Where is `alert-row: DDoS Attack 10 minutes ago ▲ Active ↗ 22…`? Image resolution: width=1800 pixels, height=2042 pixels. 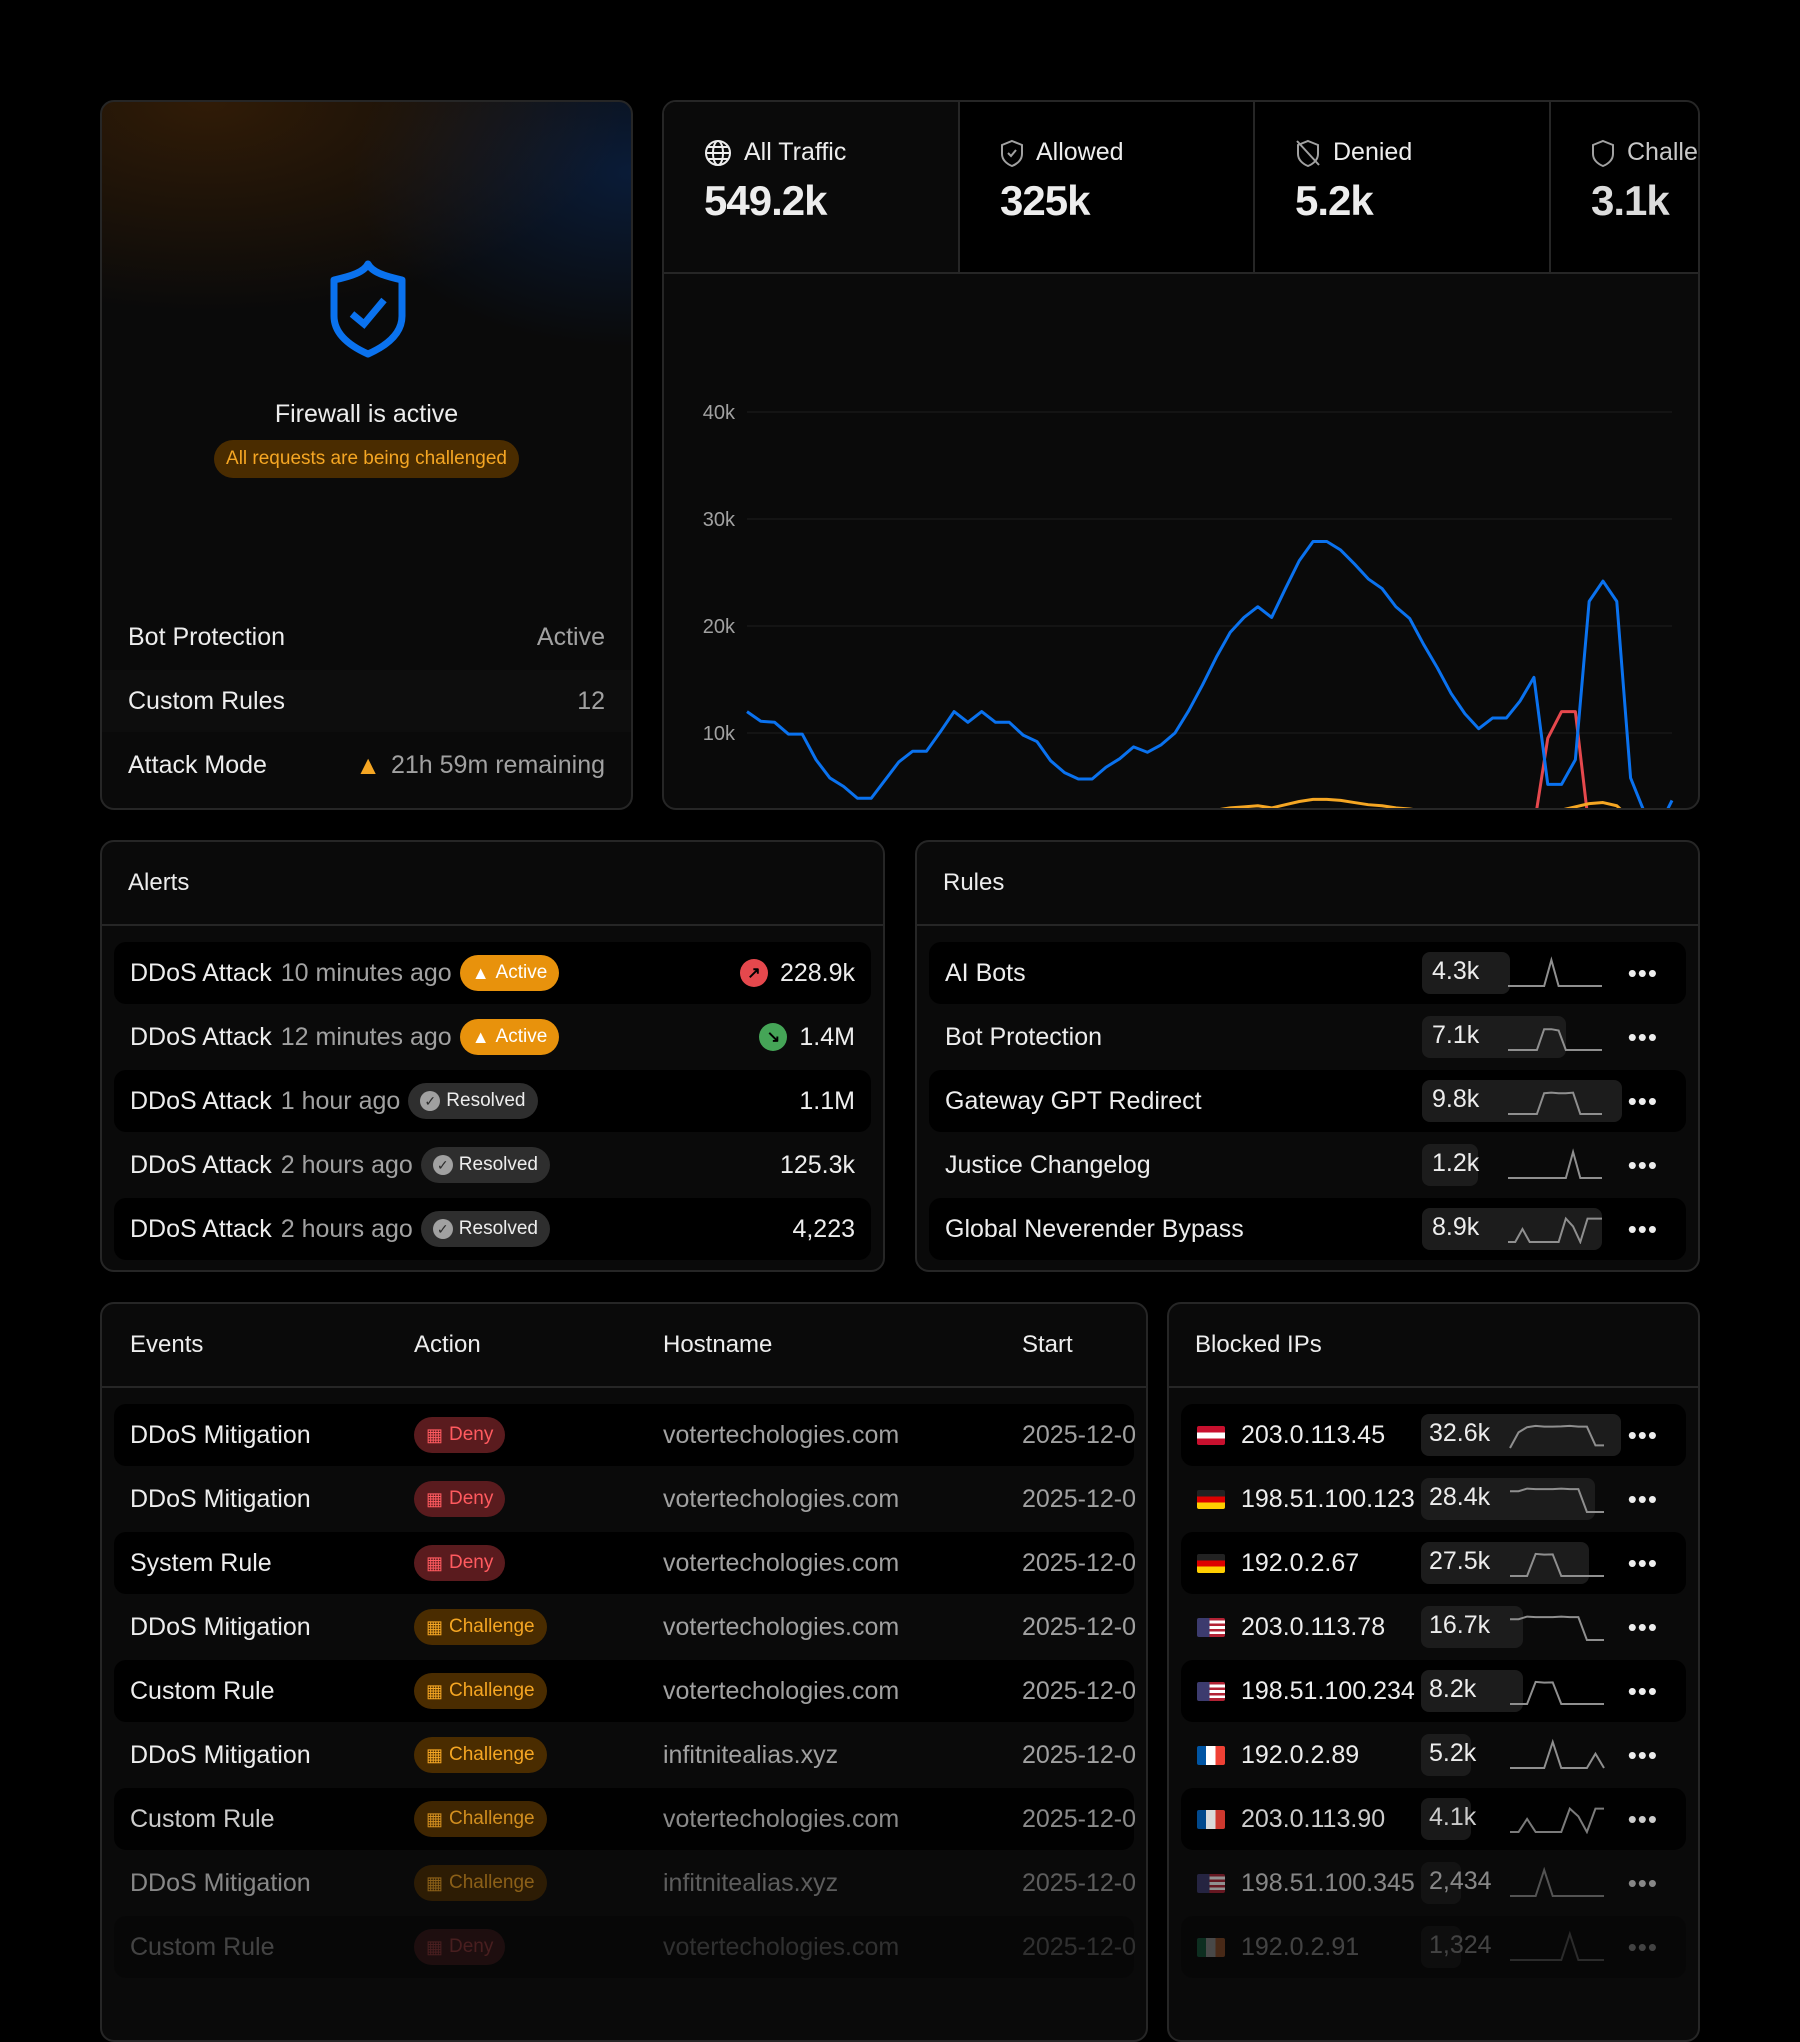
alert-row: DDoS Attack 10 minutes ago ▲ Active ↗ 22… is located at coordinates (492, 973).